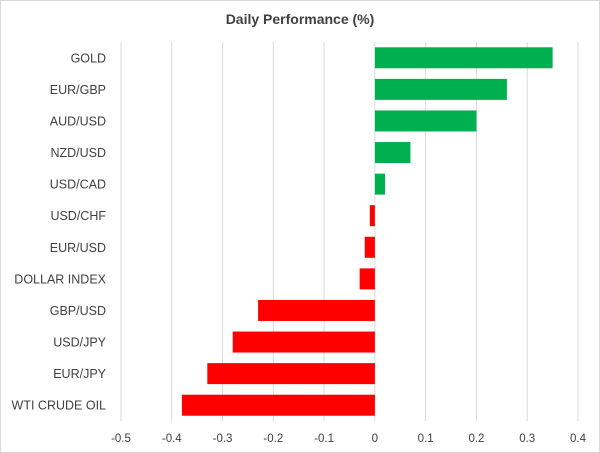 The image size is (600, 453). Describe the element at coordinates (273, 439) in the screenshot. I see `x-tick-label: -0.2` at that location.